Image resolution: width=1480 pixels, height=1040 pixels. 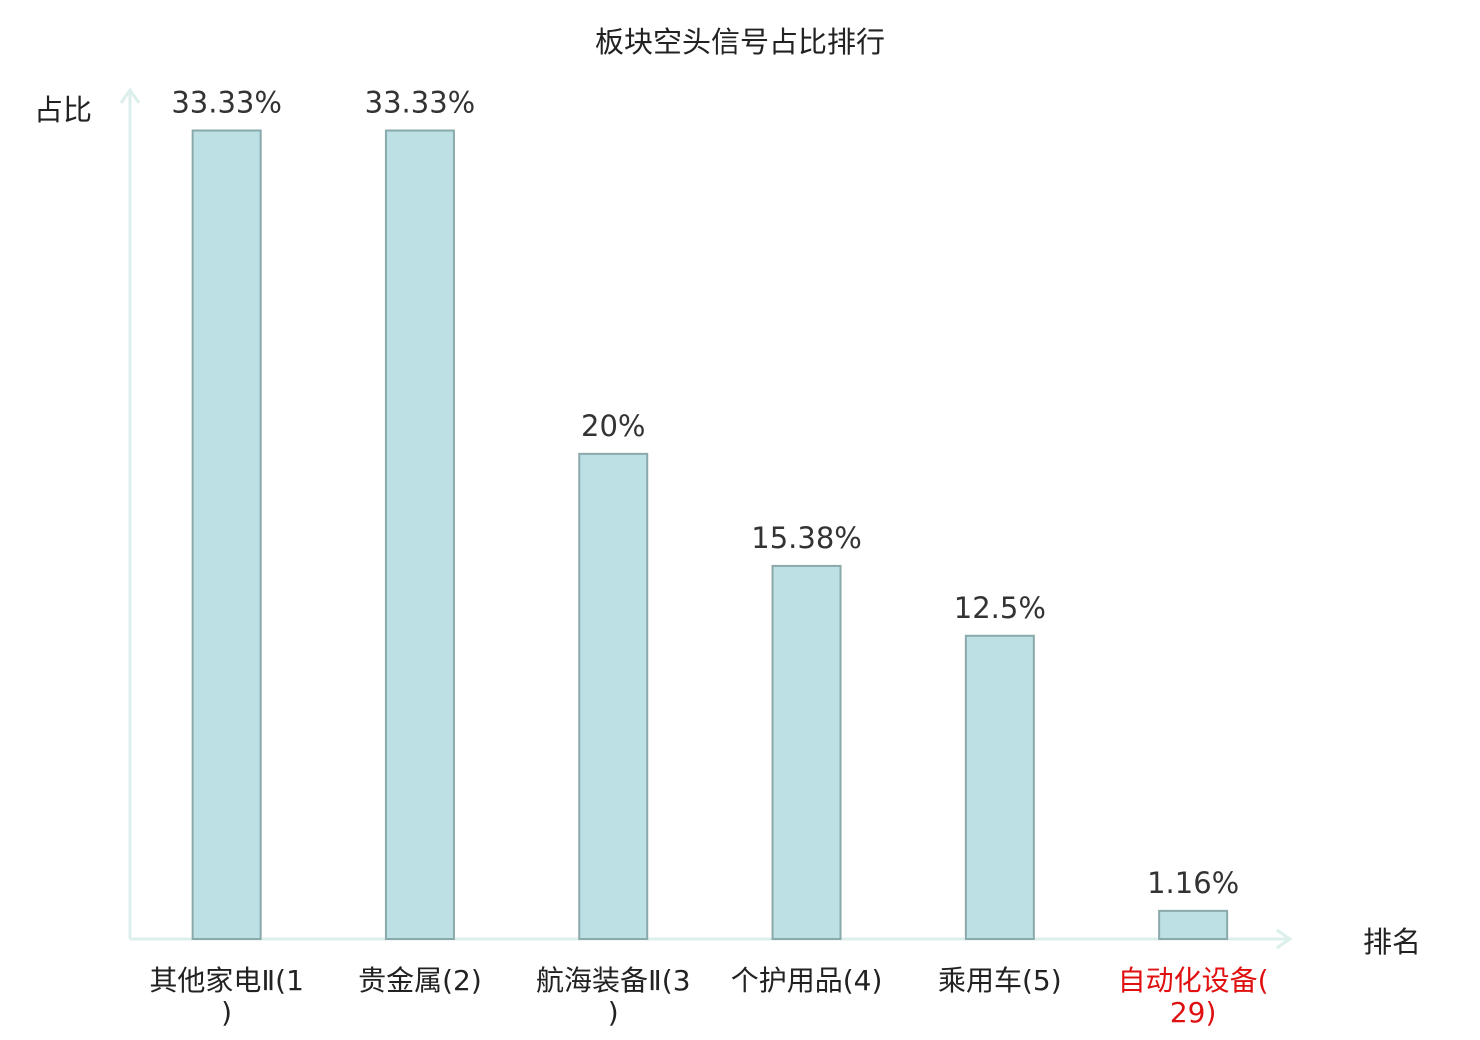 I want to click on x-axis-arrow, so click(x=1284, y=939).